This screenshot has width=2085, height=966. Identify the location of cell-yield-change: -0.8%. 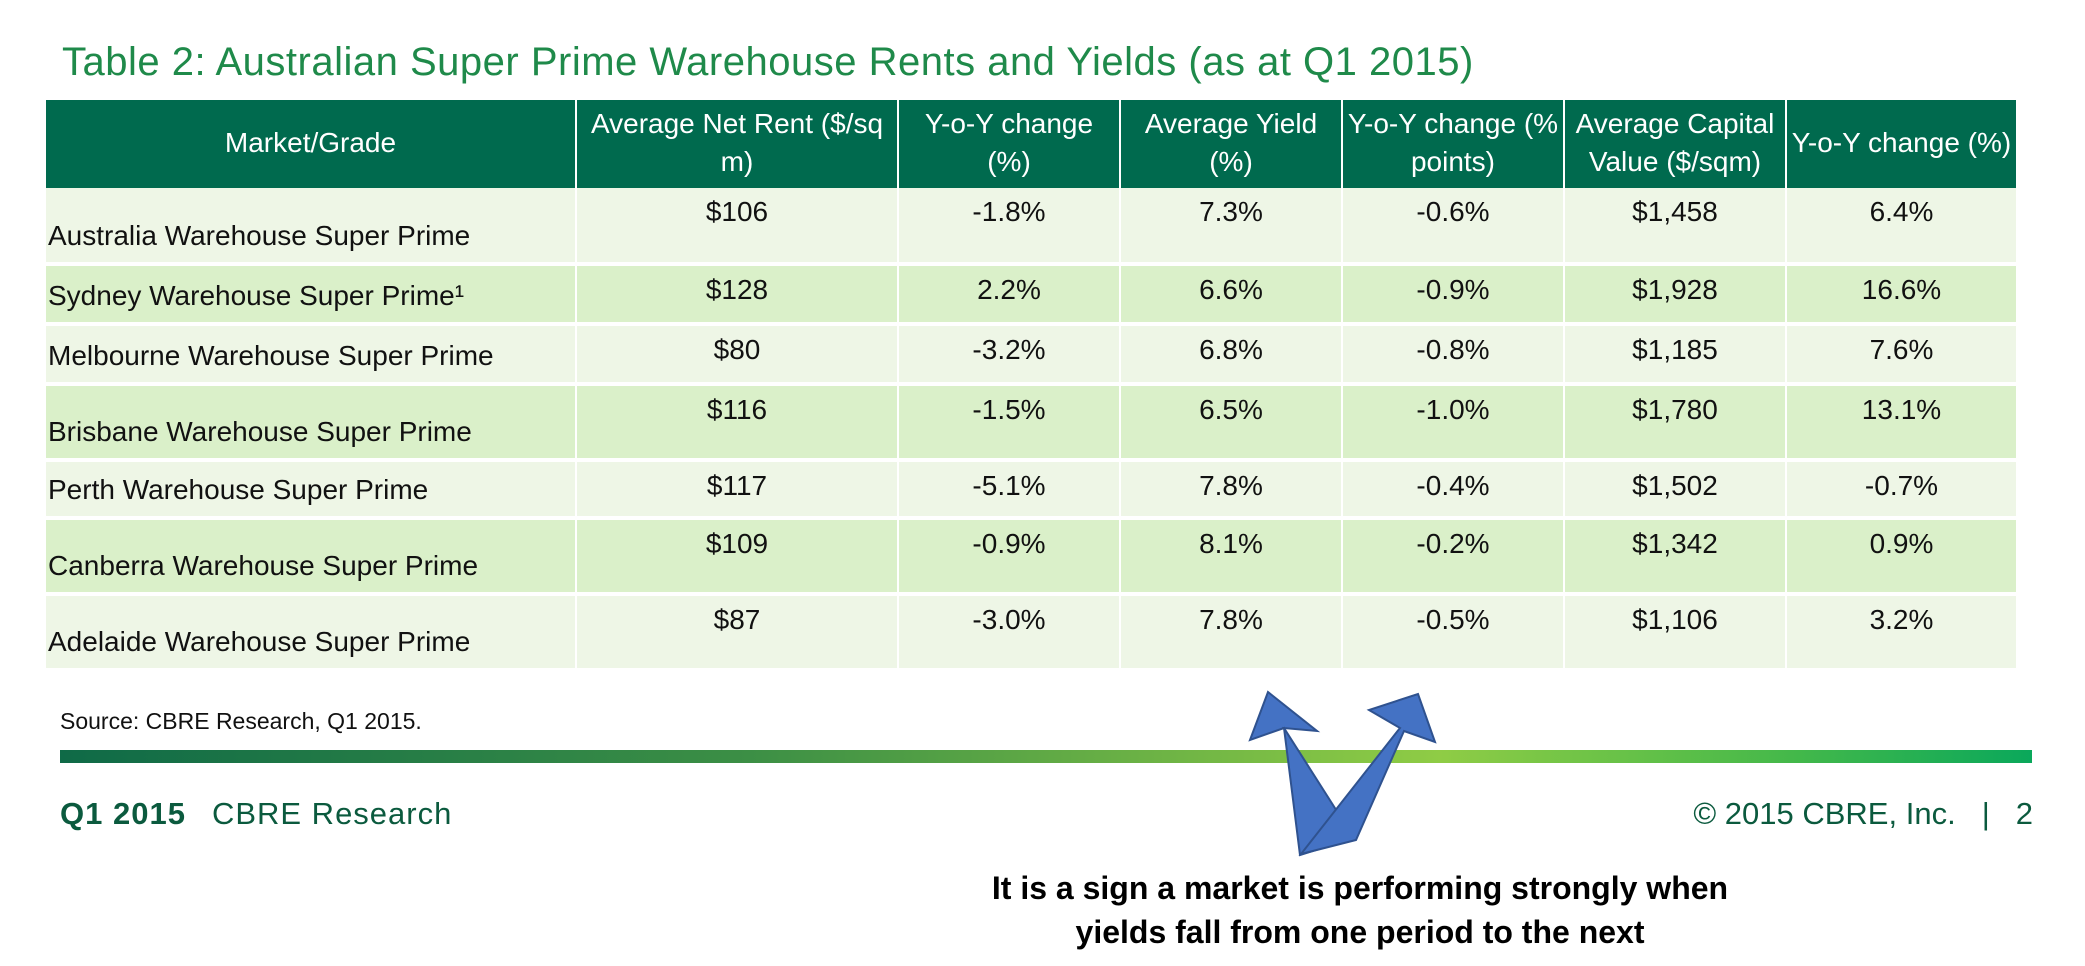
(1453, 355).